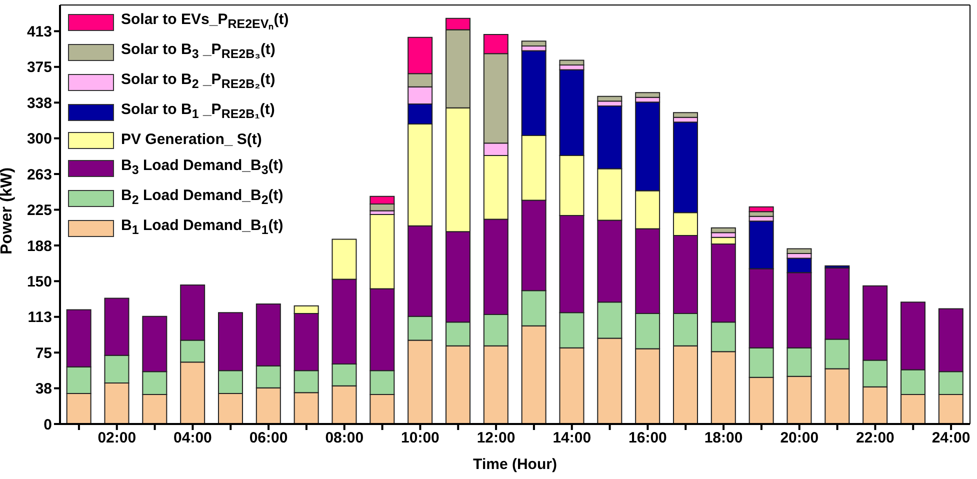 This screenshot has width=977, height=479. What do you see at coordinates (198, 111) in the screenshot?
I see `legend-label: Solar to B$_{1}$ _P$_{RE2B₁}$(t)` at bounding box center [198, 111].